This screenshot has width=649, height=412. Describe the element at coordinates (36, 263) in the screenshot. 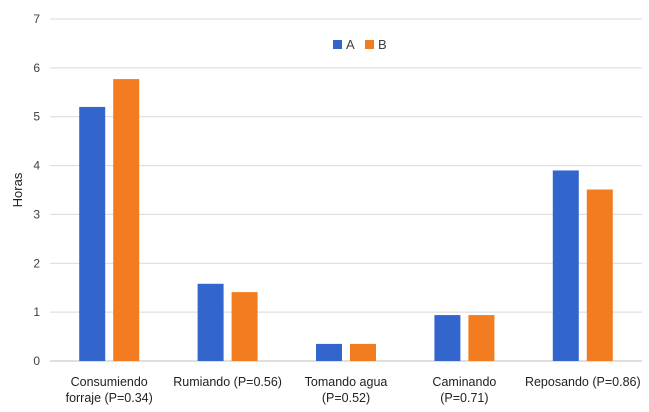

I see `y-tick-label: 2` at that location.